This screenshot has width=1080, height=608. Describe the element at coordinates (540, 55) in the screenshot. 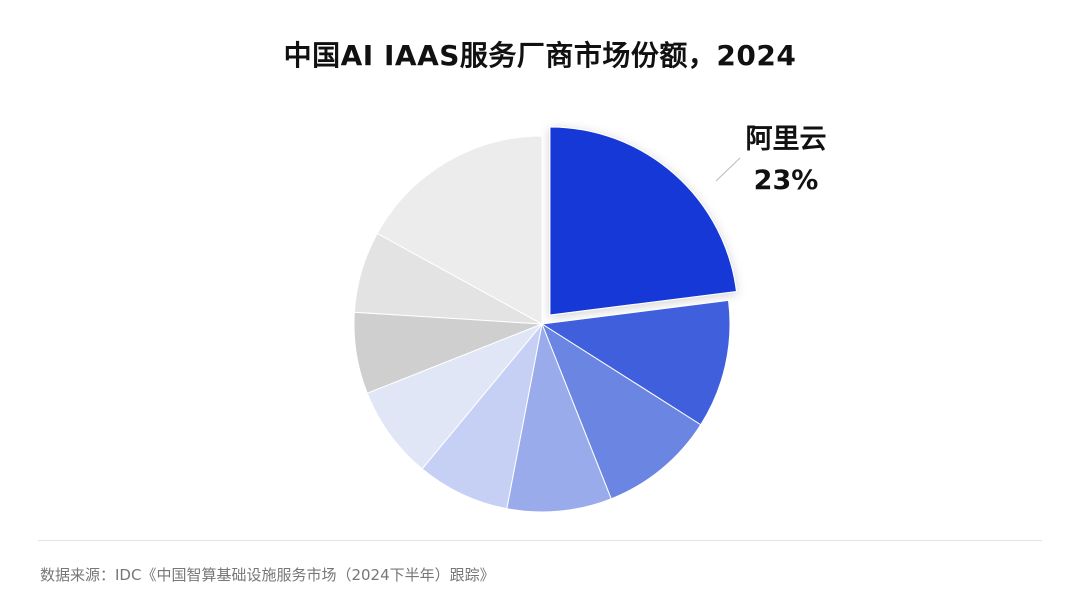

I see `chart-title: 中国AI IAAS服务厂商市场份额，2024` at that location.